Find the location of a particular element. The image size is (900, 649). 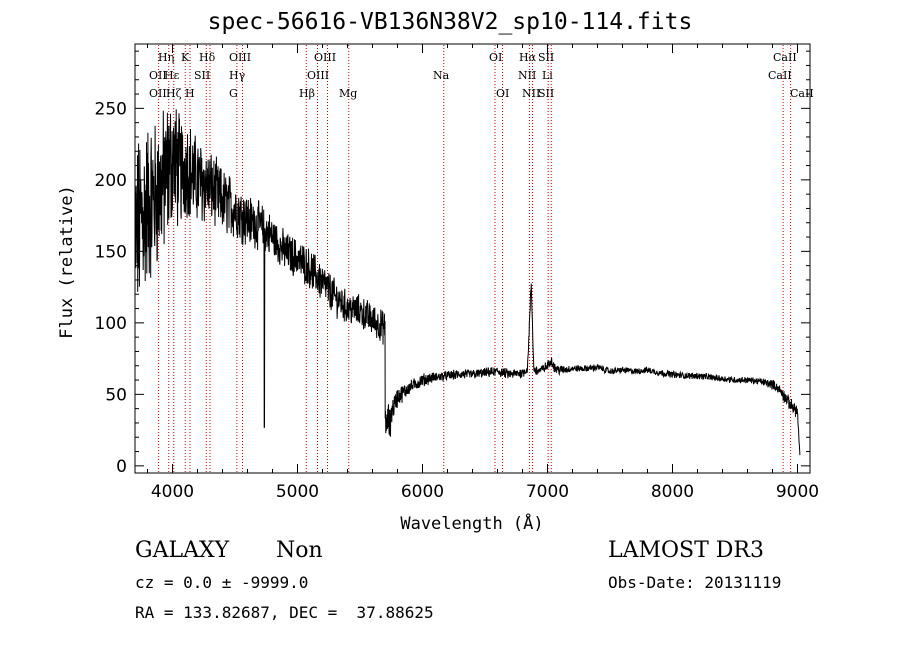

object-class: GALAXY is located at coordinates (182, 550).